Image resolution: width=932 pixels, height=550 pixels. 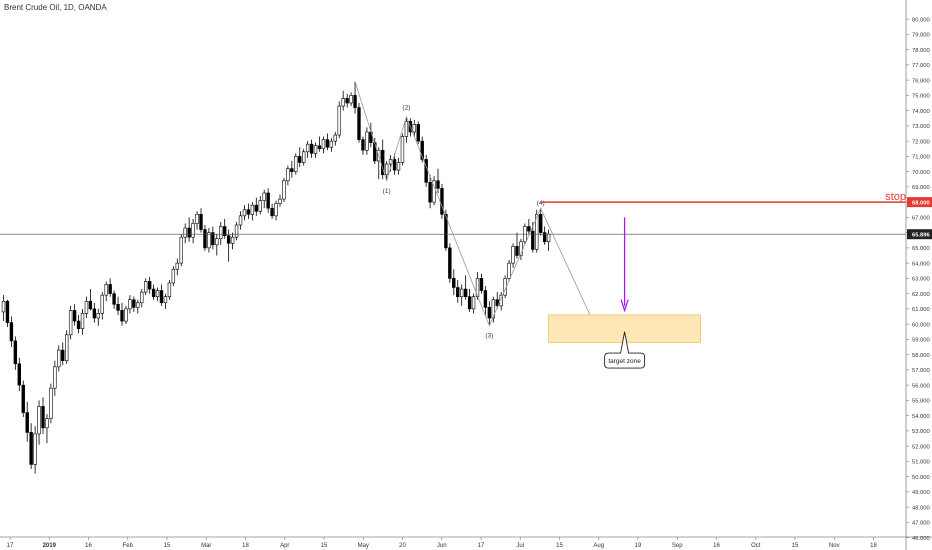 I want to click on y-tick-label: 80.000, so click(x=921, y=20).